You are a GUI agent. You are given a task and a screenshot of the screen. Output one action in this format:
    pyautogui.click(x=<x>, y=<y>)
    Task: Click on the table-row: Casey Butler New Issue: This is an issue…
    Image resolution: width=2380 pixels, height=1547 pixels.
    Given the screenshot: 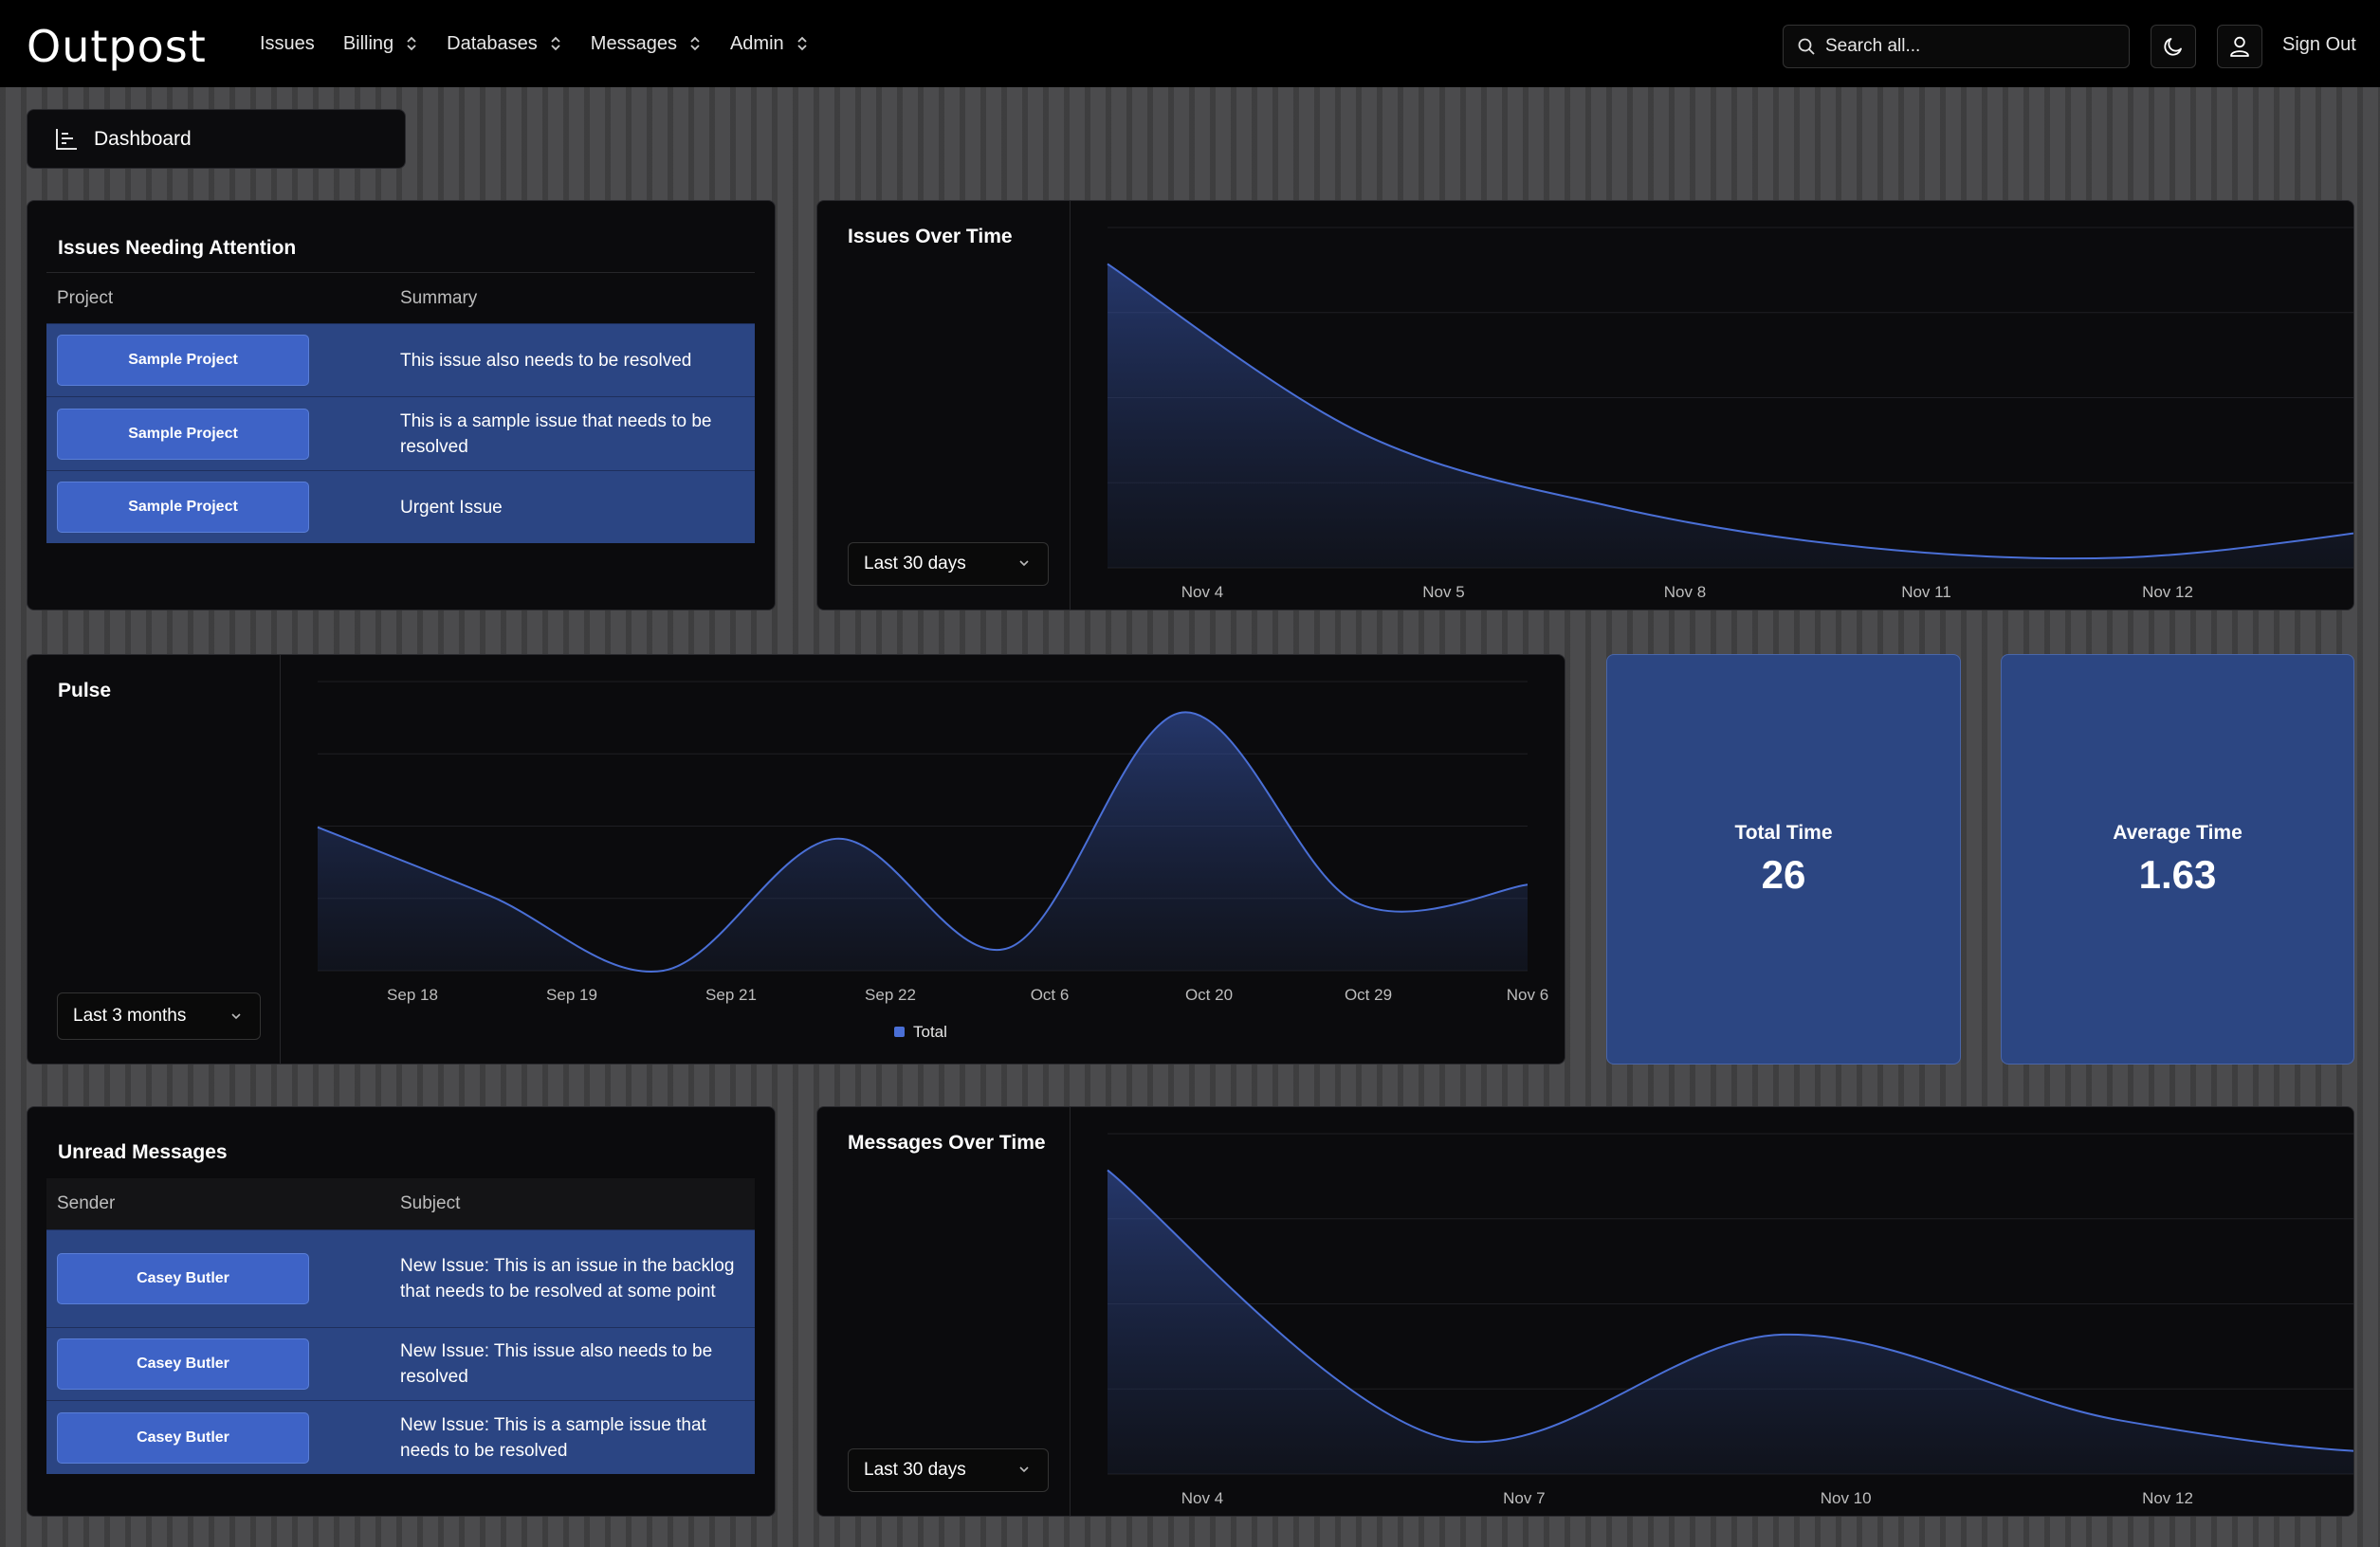 What is the action you would take?
    pyautogui.click(x=401, y=1278)
    